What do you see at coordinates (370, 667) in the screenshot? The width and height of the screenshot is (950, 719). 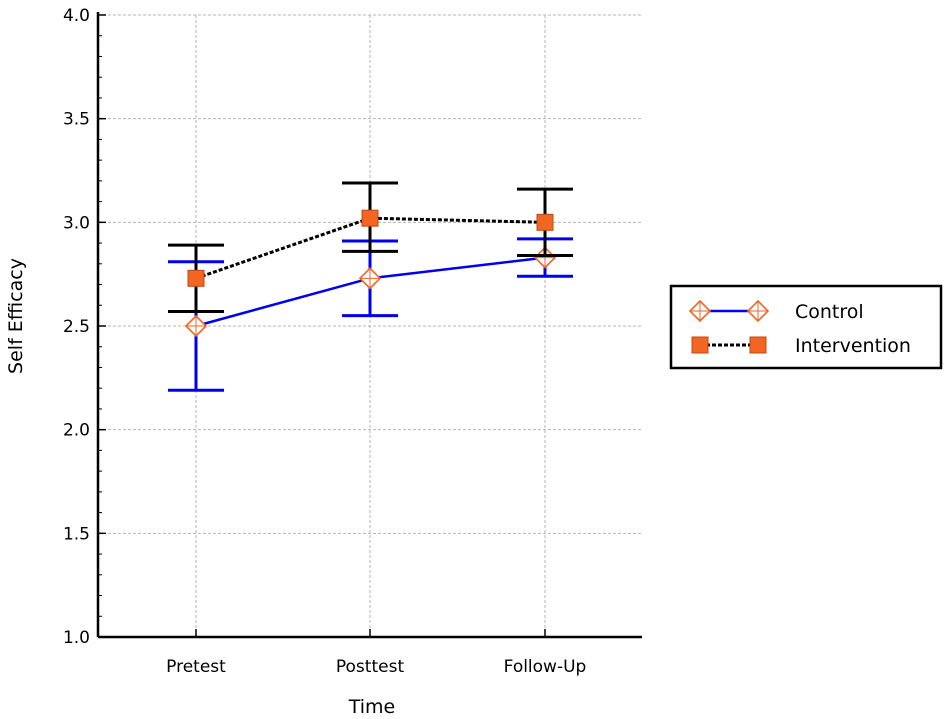 I see `x-tick-label: Posttest` at bounding box center [370, 667].